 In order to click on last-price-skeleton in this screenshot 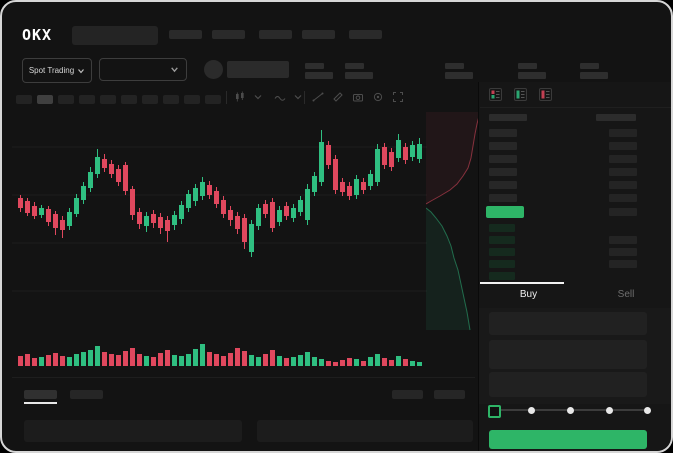, I will do `click(258, 69)`.